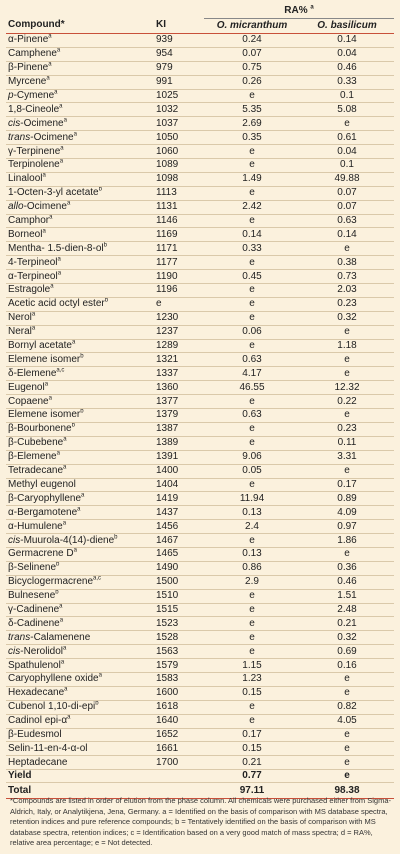 The image size is (400, 854). Describe the element at coordinates (252, 207) in the screenshot. I see `micranthum-value: 2.42` at that location.